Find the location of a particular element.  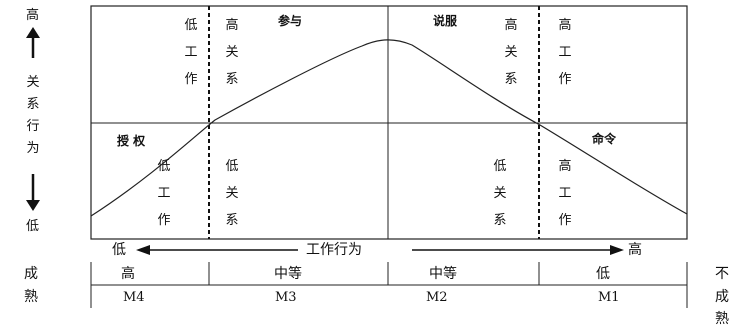

relationship-low-label: 低 is located at coordinates (33, 226).